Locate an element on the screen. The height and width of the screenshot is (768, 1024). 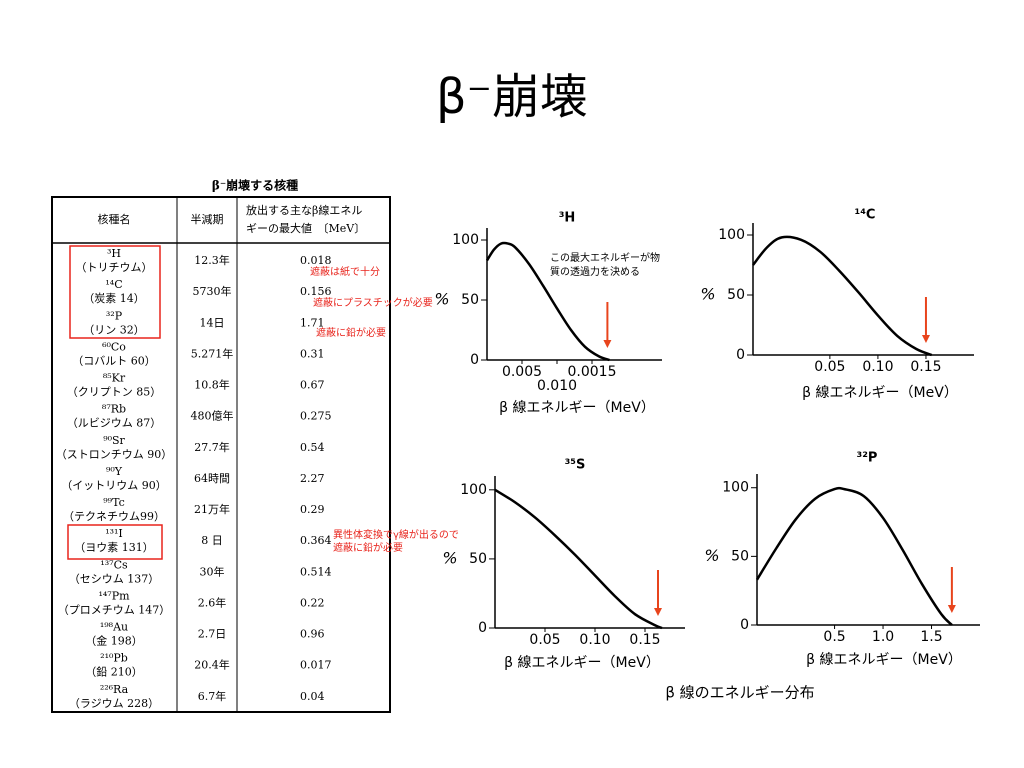
half-life: 30年 is located at coordinates (212, 571).